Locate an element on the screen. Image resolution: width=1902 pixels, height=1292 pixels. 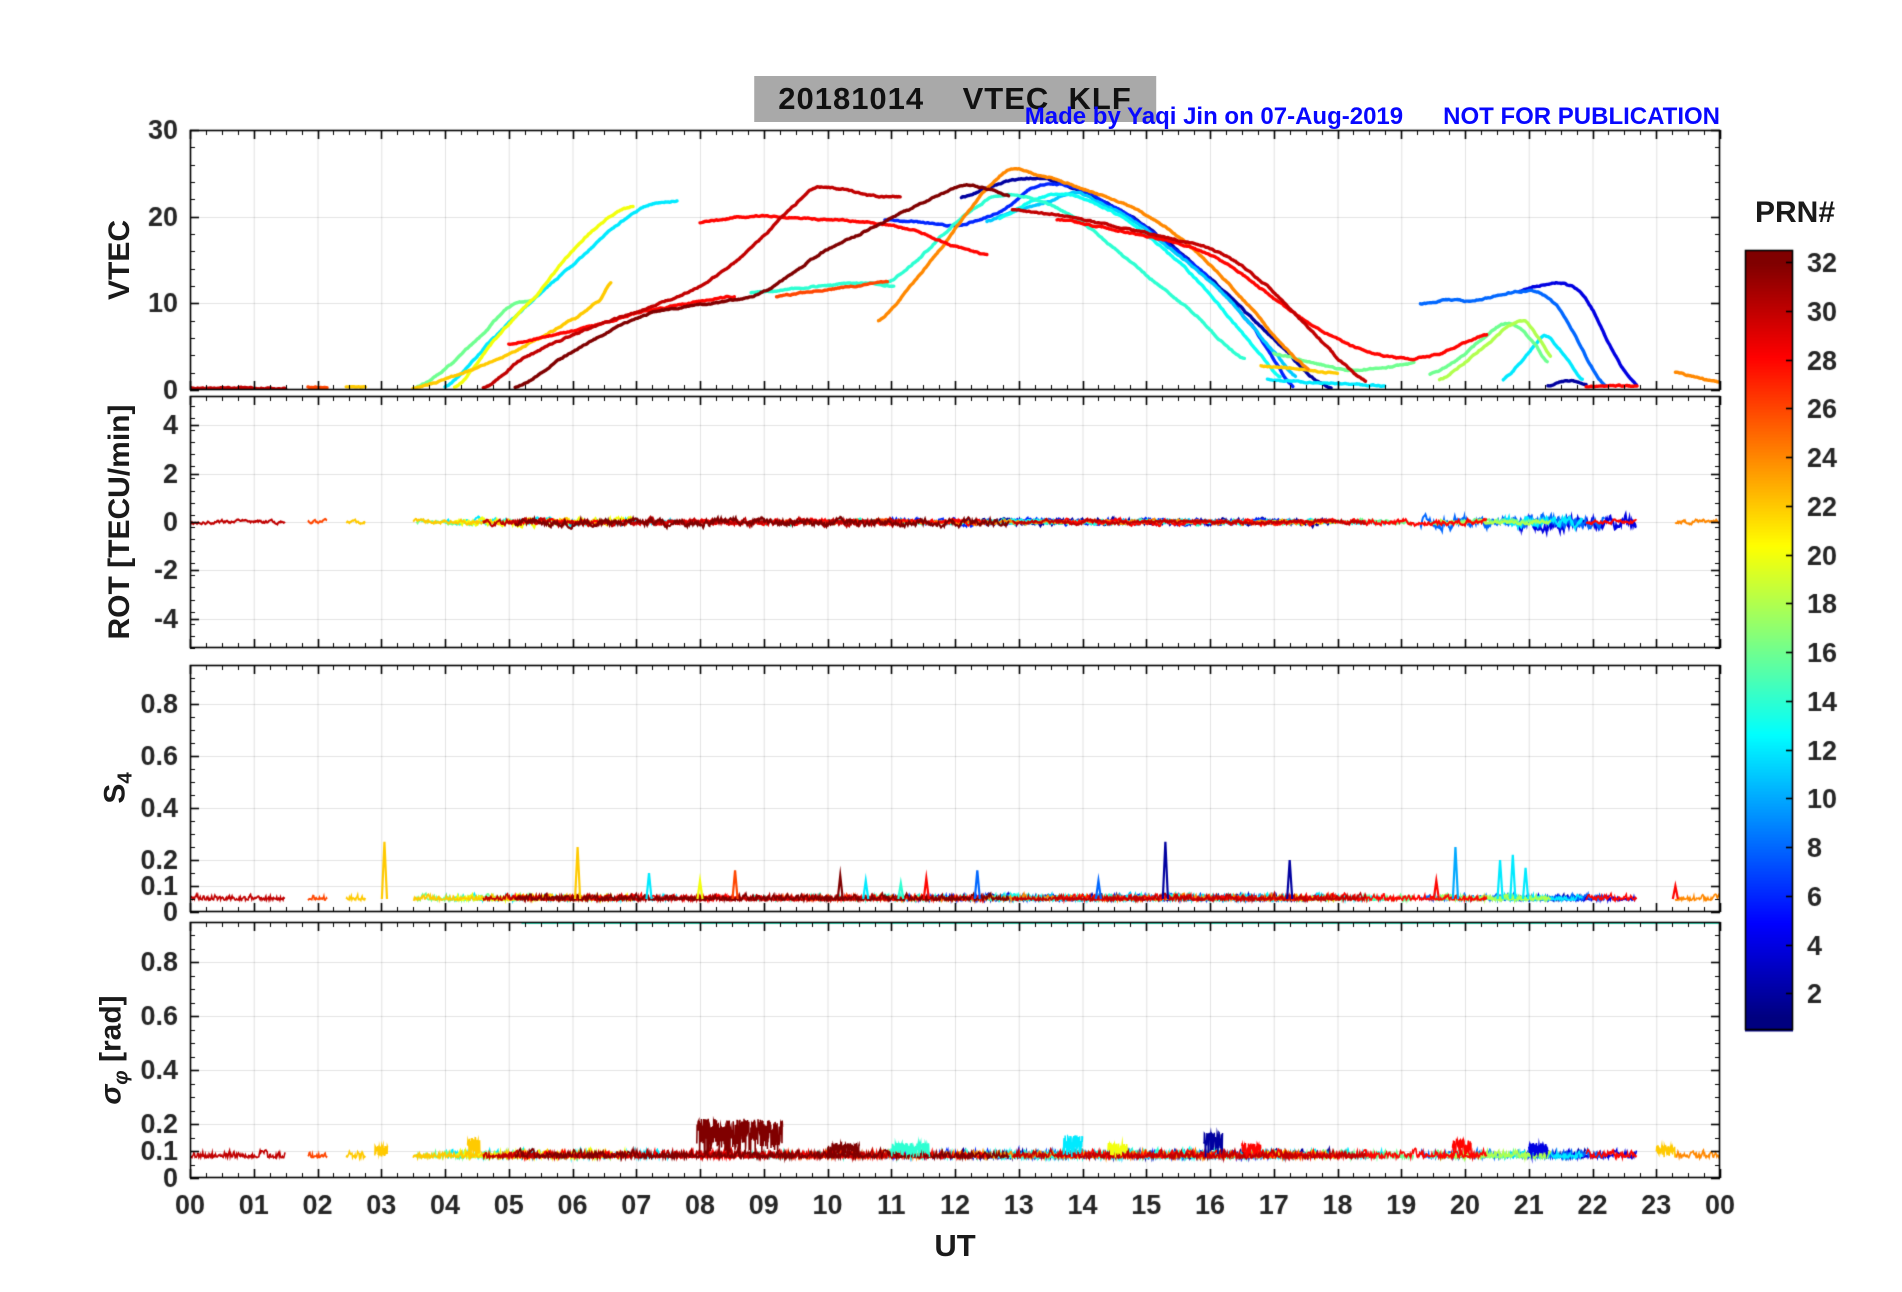
y-axis-label-rot: ROT [TECU/min] is located at coordinates (119, 522).